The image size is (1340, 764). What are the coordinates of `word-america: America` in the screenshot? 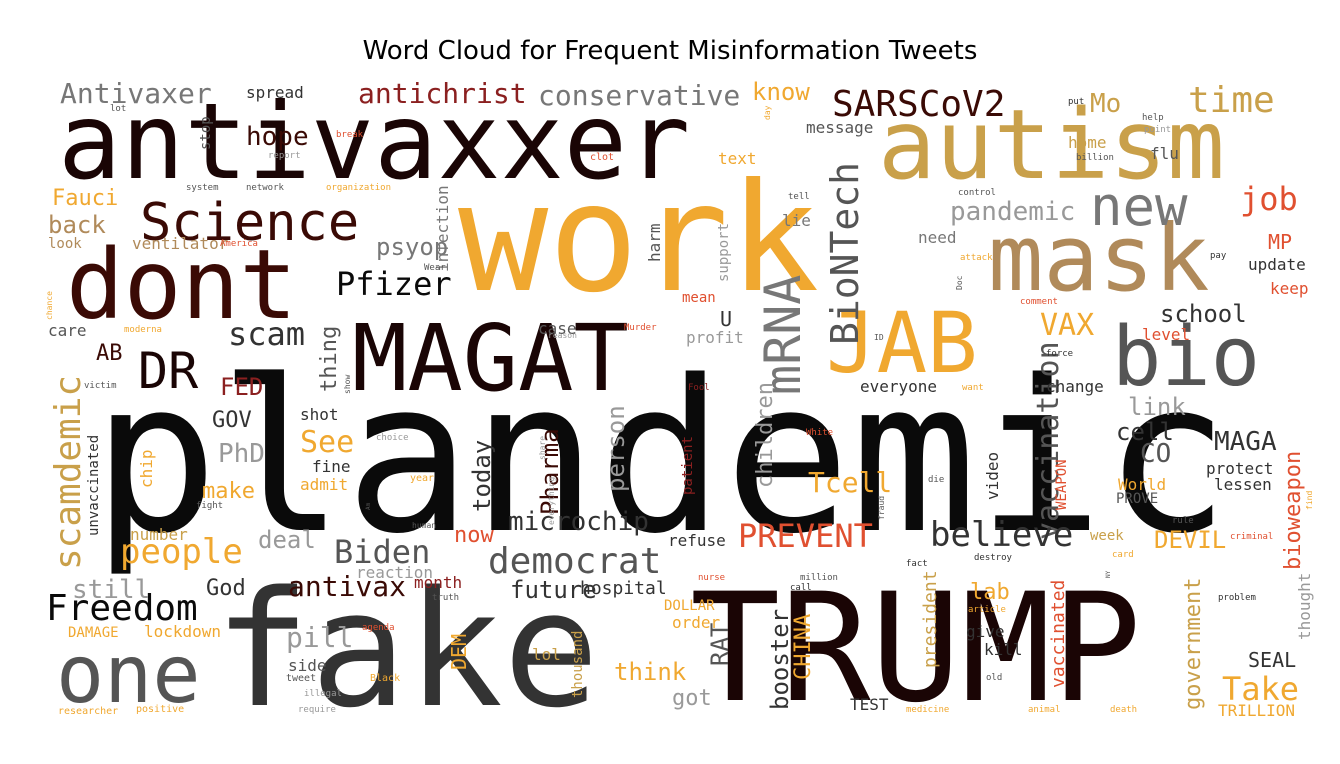 It's located at (239, 244).